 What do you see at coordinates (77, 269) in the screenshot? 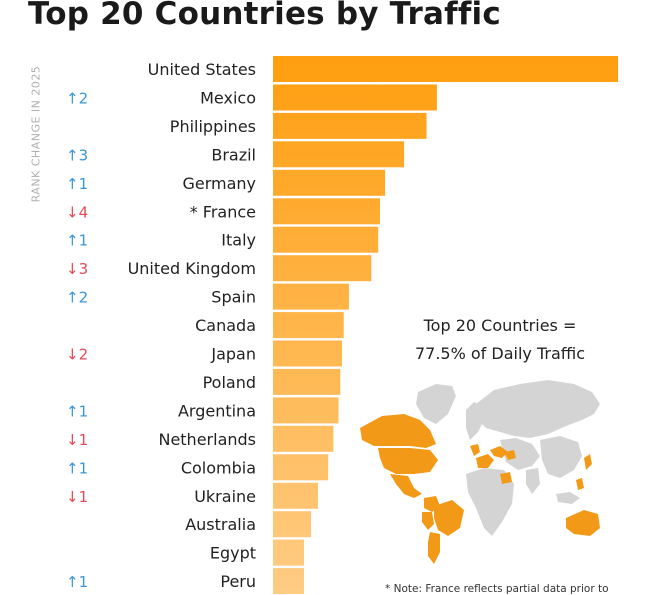
I see `rank-change-label: ↓3` at bounding box center [77, 269].